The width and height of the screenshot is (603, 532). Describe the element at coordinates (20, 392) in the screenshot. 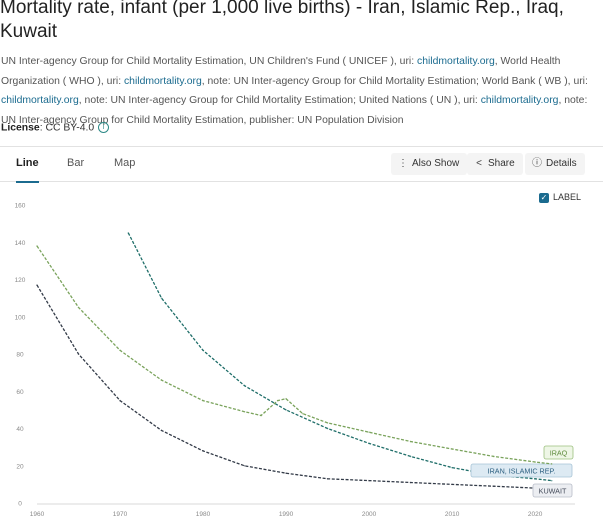

I see `y-tick-label: 60` at that location.